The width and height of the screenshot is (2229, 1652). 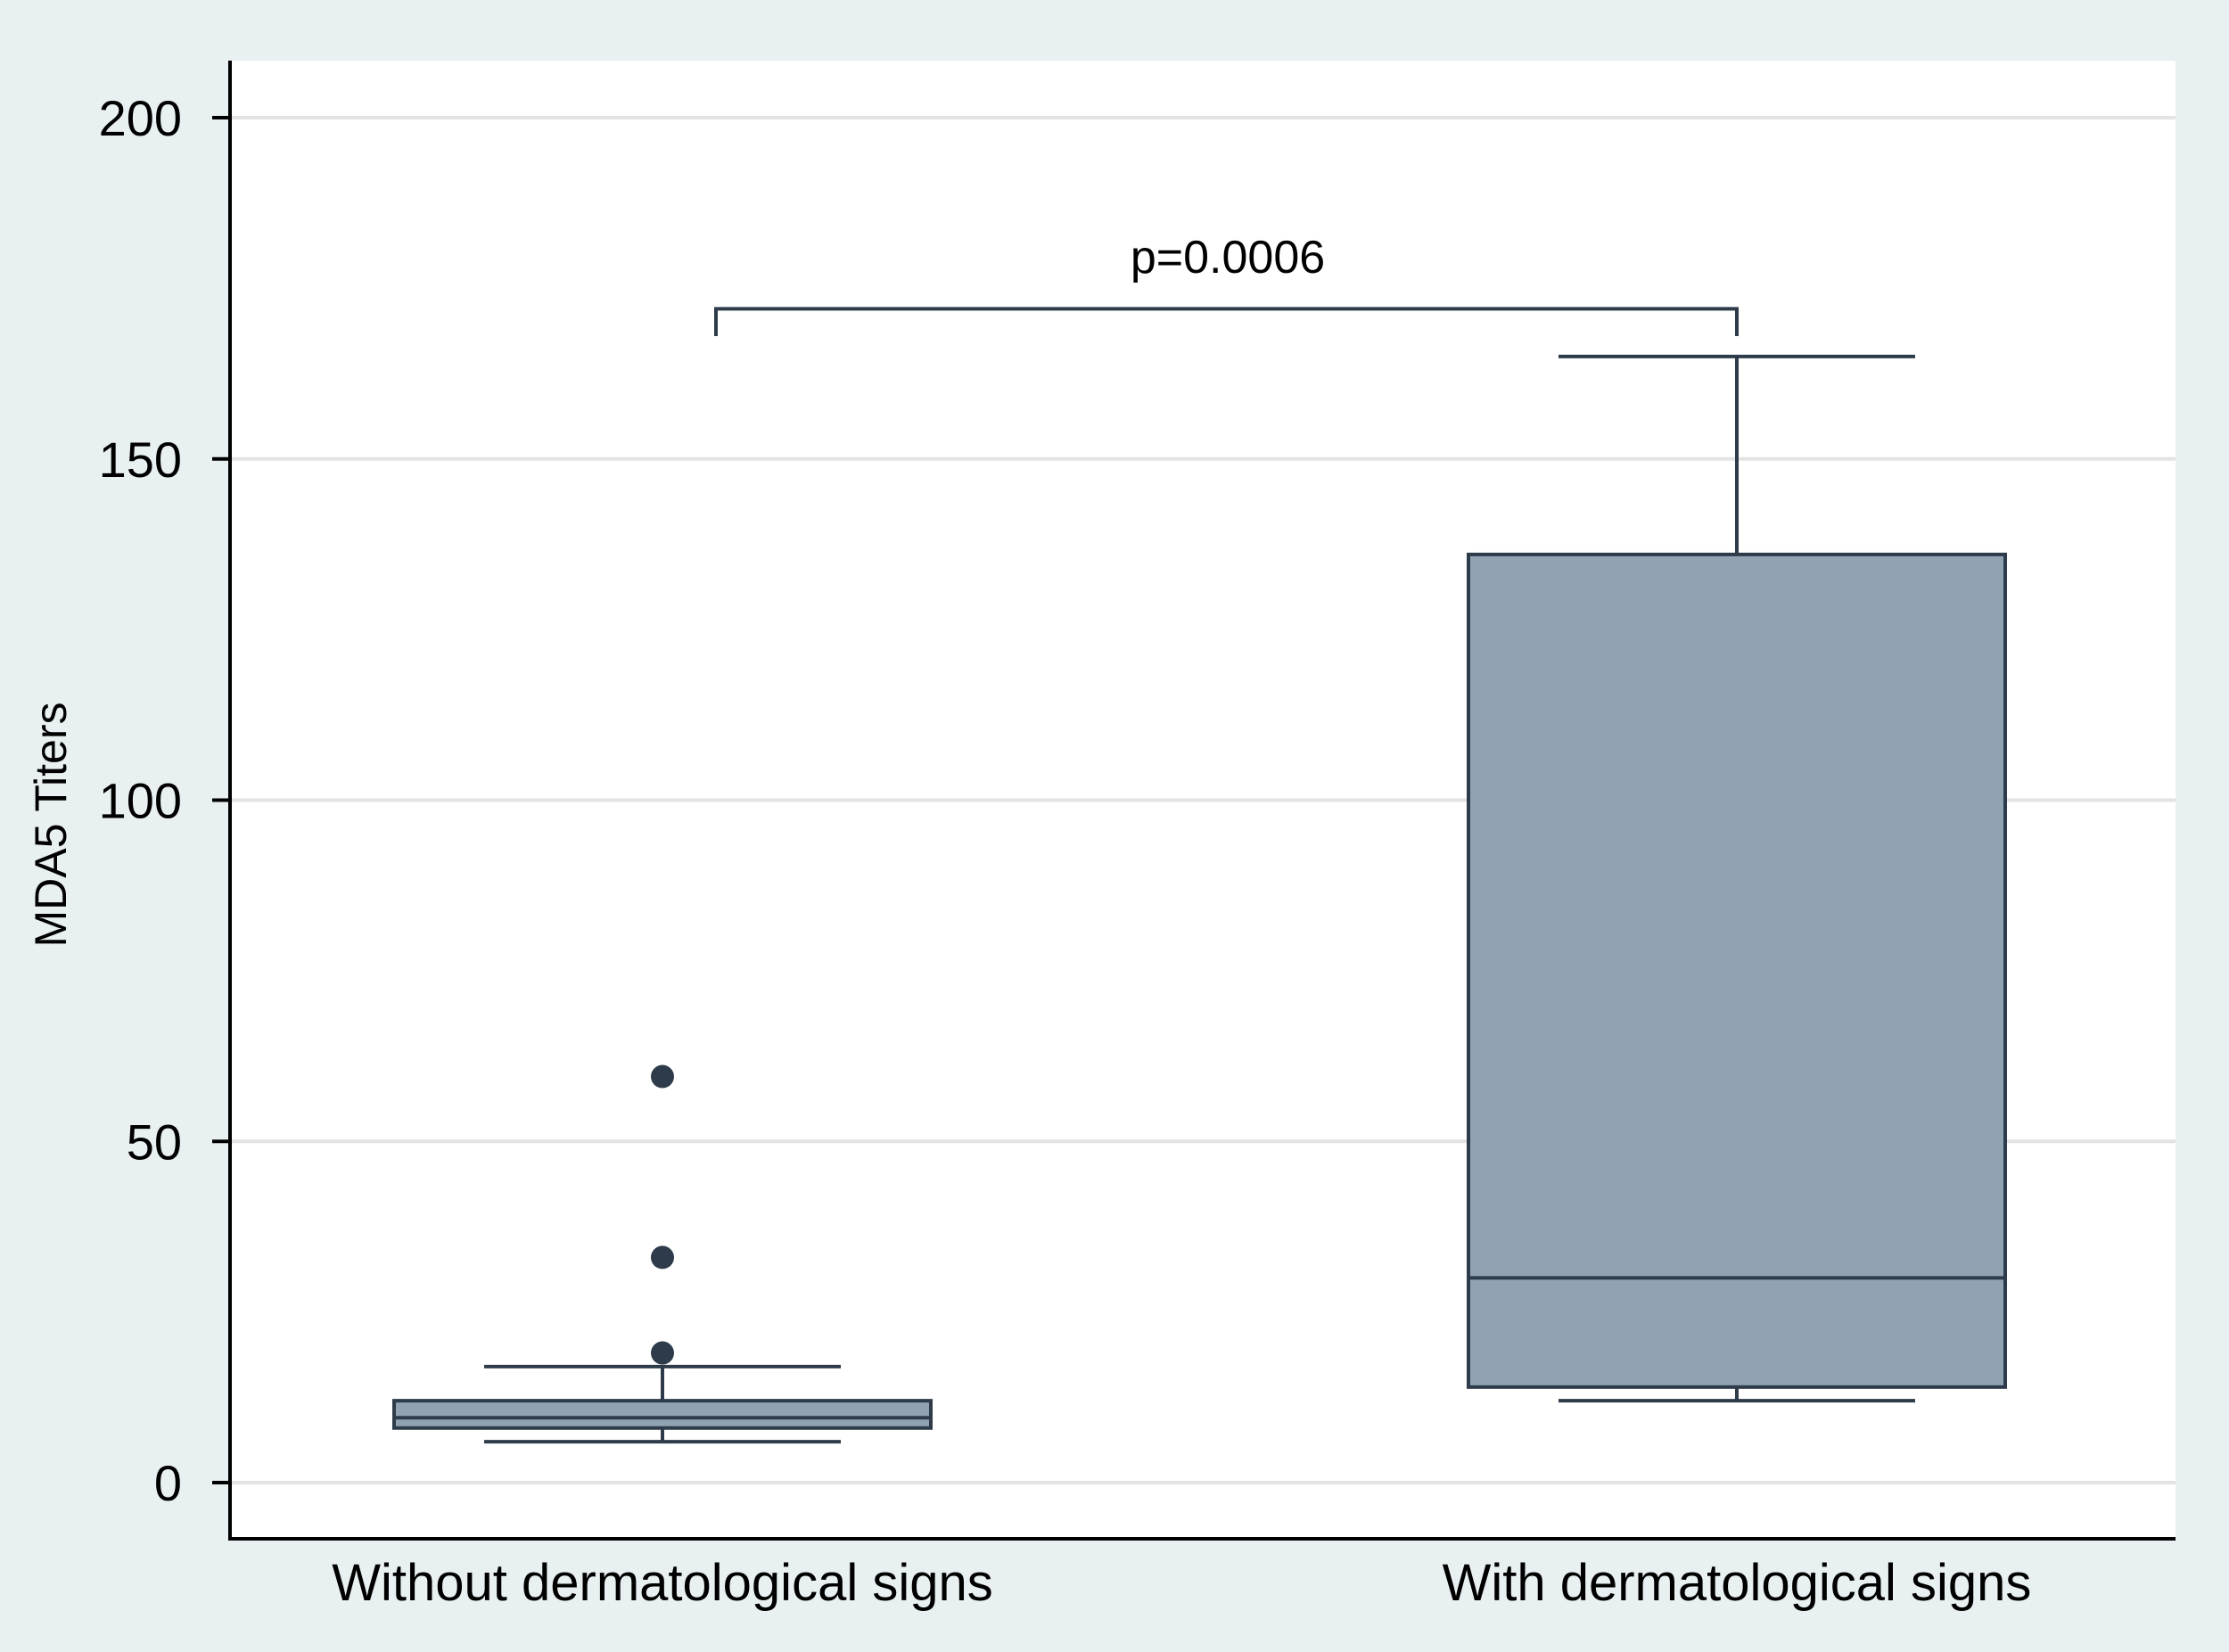 What do you see at coordinates (51, 824) in the screenshot?
I see `y-axis-label: MDA5 Titers` at bounding box center [51, 824].